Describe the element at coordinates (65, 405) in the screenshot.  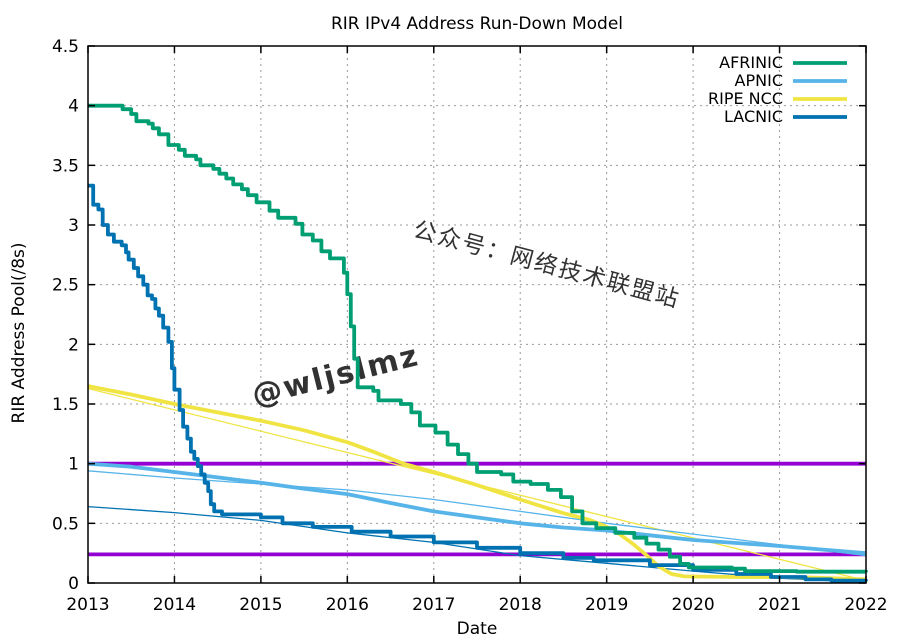
I see `y-tick-label: 1.5` at that location.